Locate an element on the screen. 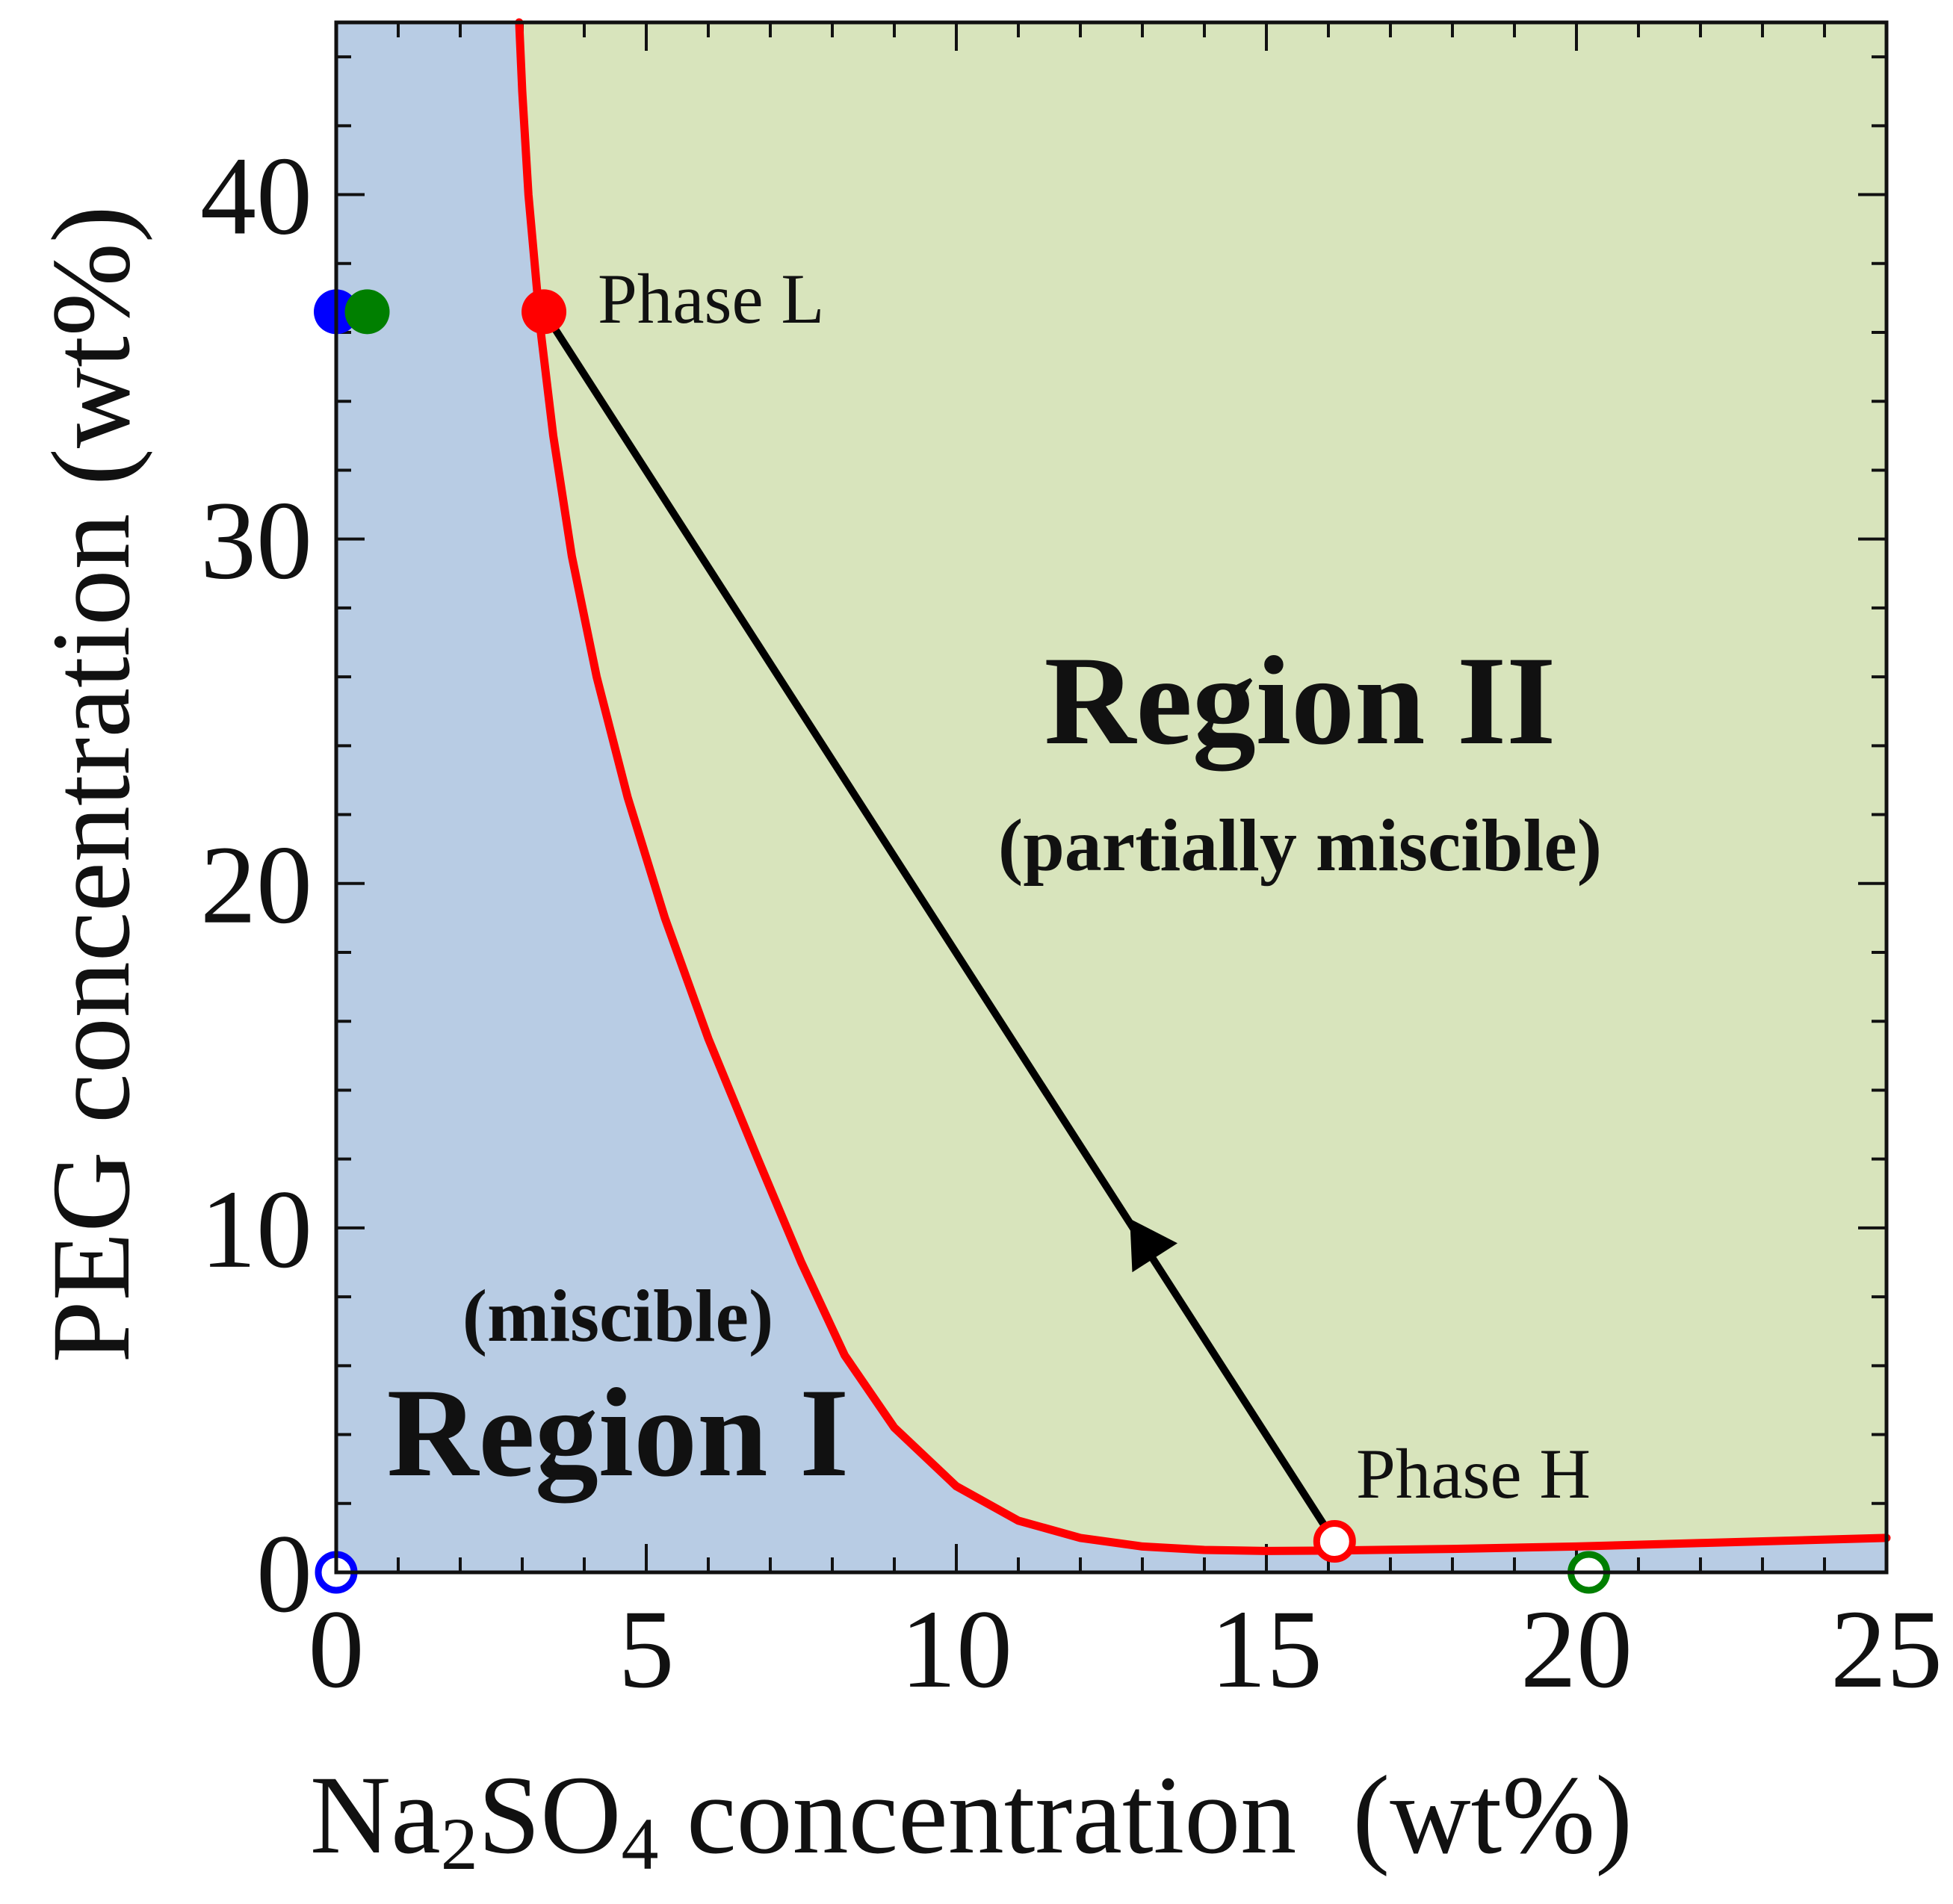 The image size is (1953, 1904). phase-h-label: Phase H is located at coordinates (1474, 1473).